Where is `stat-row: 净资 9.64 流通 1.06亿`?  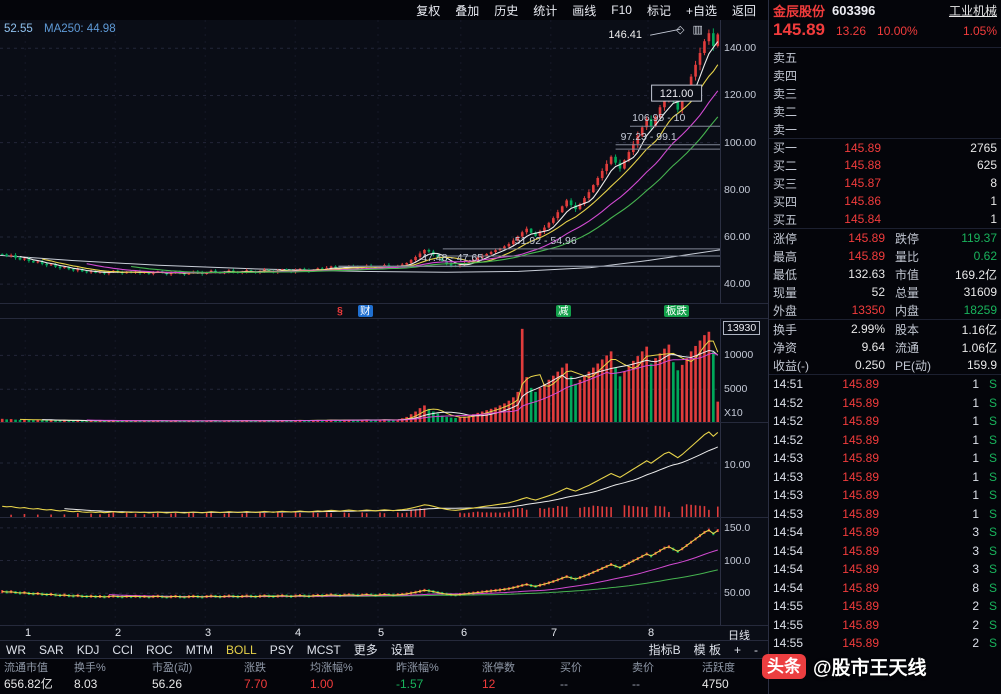 stat-row: 净资 9.64 流通 1.06亿 is located at coordinates (885, 347).